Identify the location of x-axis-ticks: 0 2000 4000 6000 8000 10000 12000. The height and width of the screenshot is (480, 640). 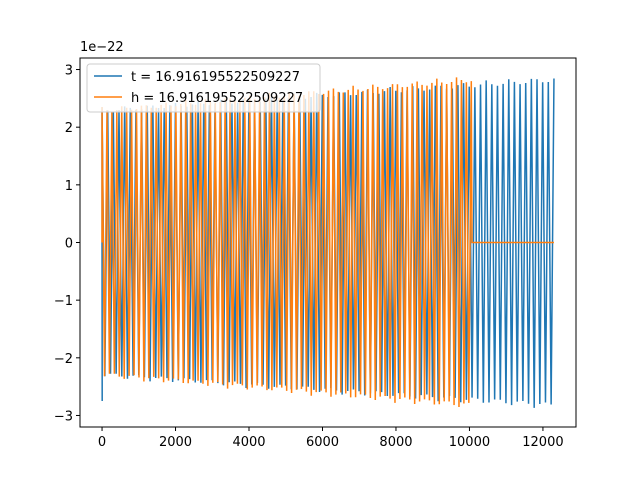
(331, 438).